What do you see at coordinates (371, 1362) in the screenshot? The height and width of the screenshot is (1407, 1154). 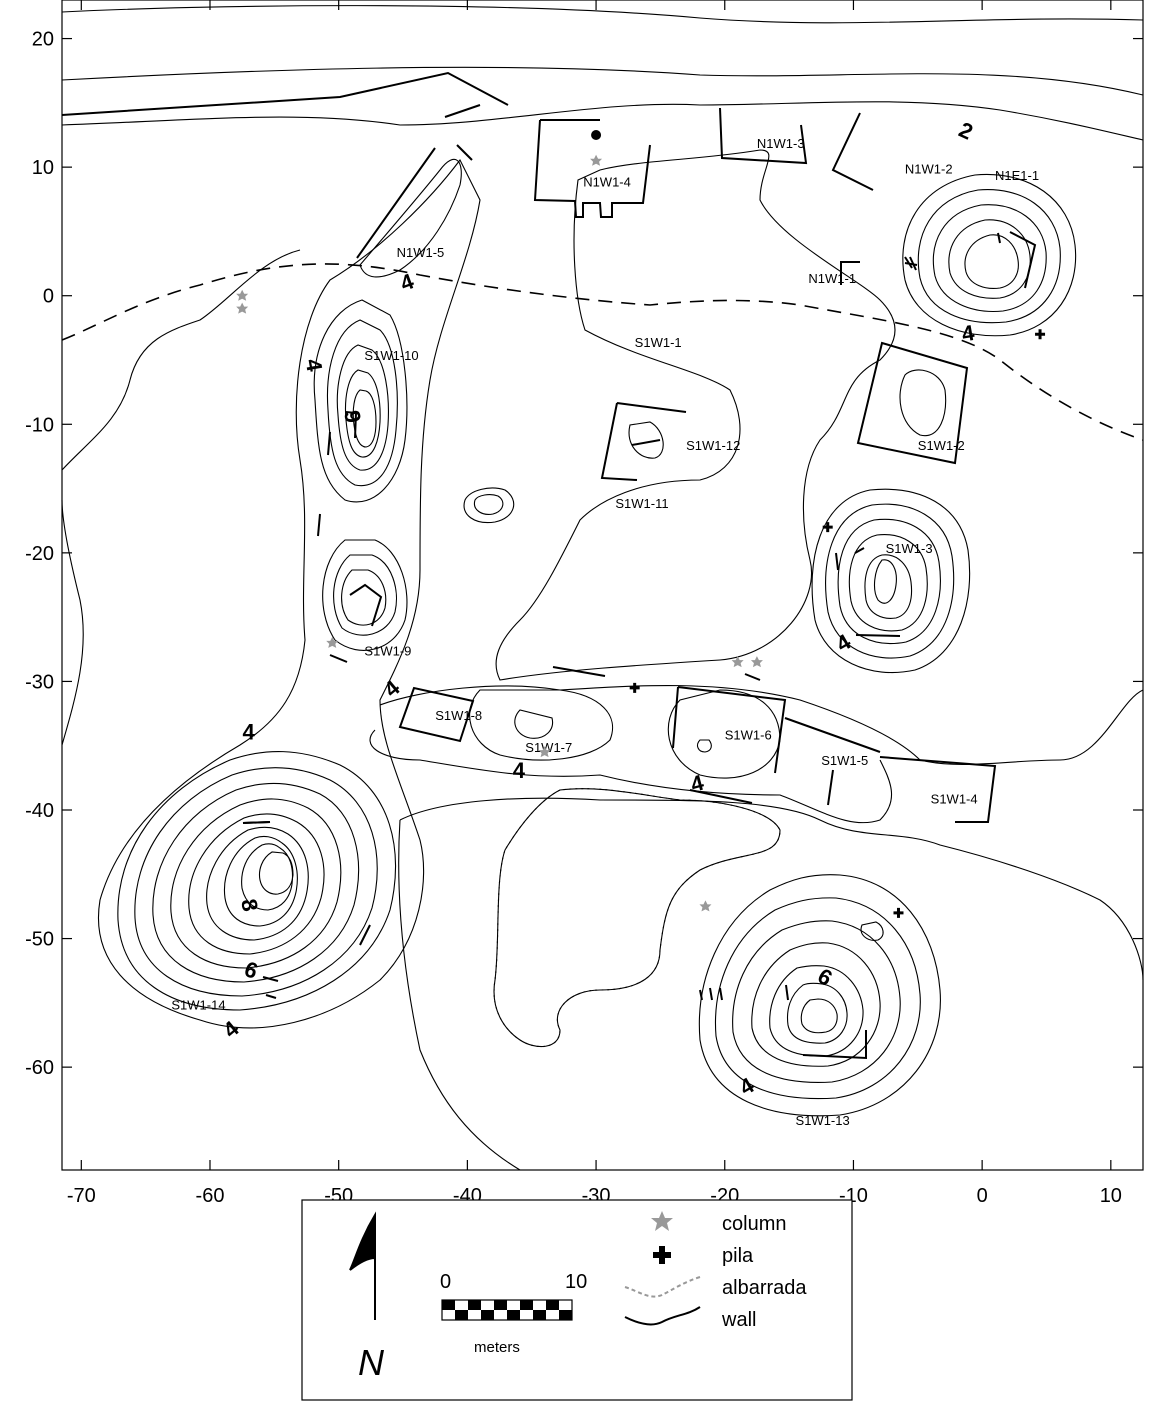 I see `north-label: N` at bounding box center [371, 1362].